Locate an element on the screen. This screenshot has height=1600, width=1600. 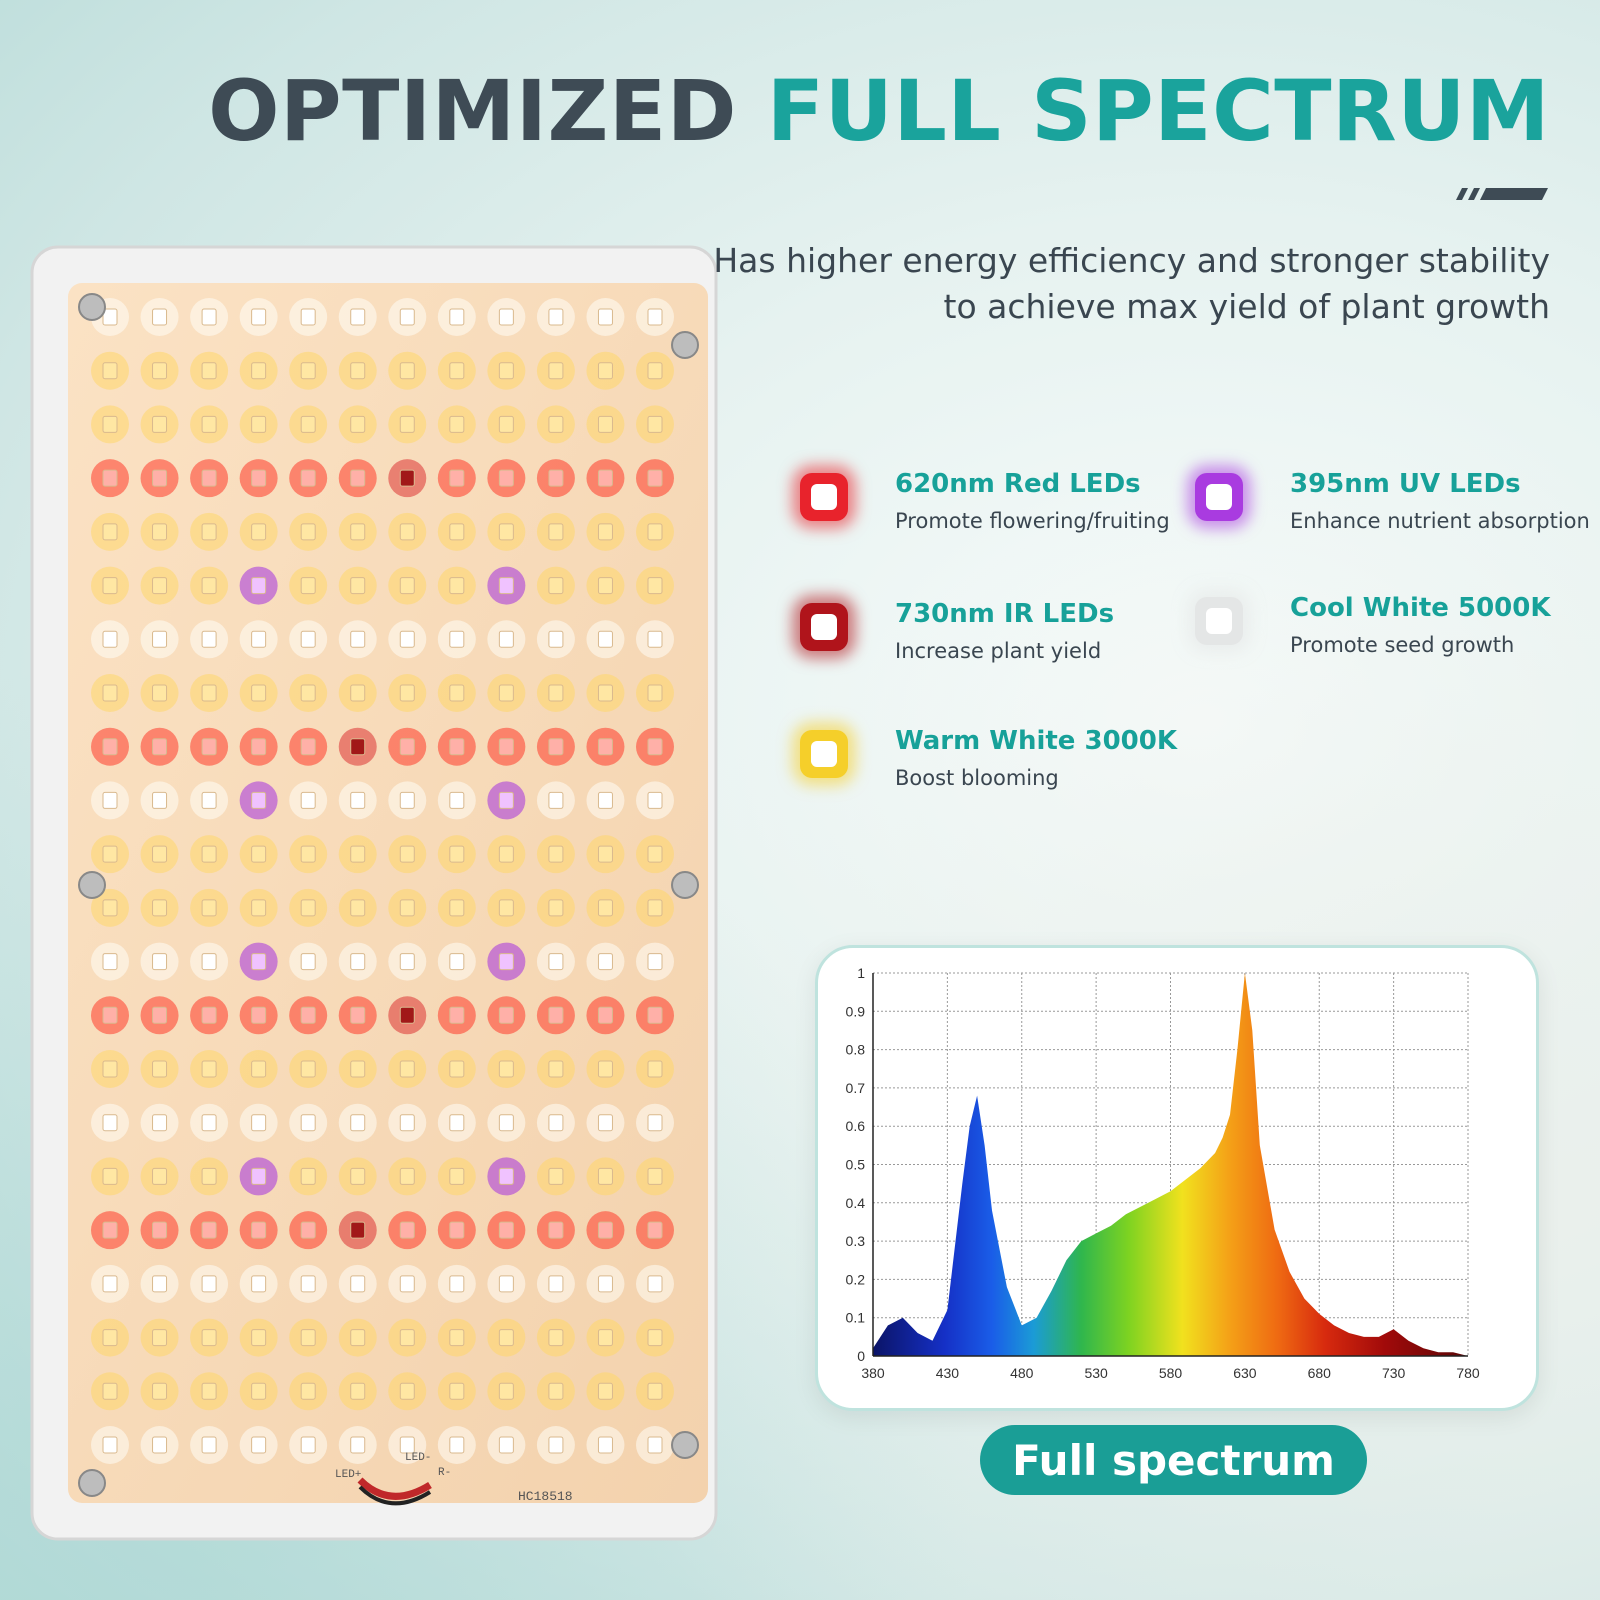
y-tick-label: 0.1 is located at coordinates (856, 1318).